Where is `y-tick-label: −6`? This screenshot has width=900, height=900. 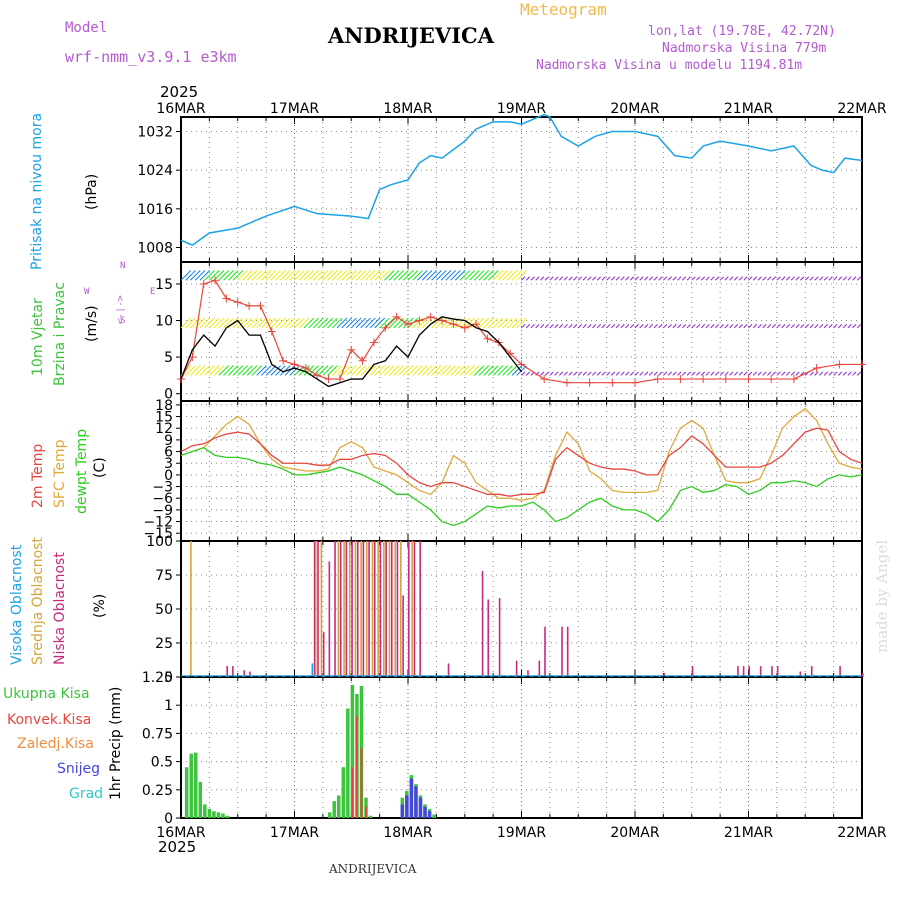
y-tick-label: −6 is located at coordinates (162, 499).